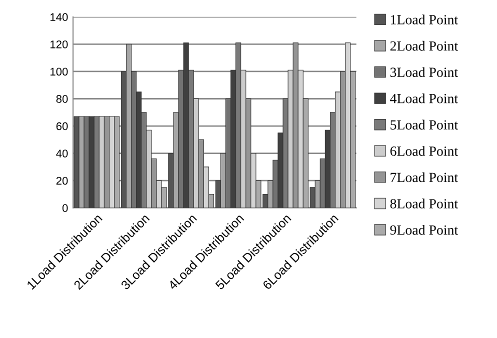 Image resolution: width=497 pixels, height=338 pixels. What do you see at coordinates (424, 72) in the screenshot?
I see `legend-label: 3Load Point` at bounding box center [424, 72].